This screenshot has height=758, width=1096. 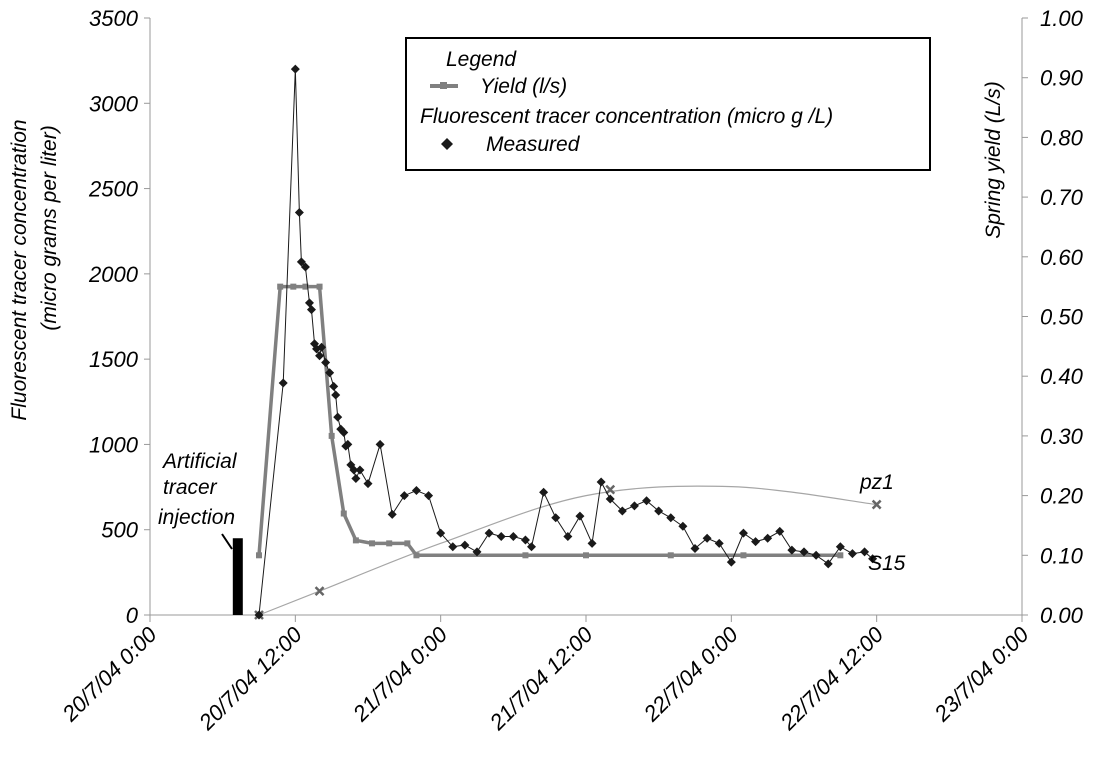 I want to click on legend-measured-label: Measured, so click(x=533, y=144).